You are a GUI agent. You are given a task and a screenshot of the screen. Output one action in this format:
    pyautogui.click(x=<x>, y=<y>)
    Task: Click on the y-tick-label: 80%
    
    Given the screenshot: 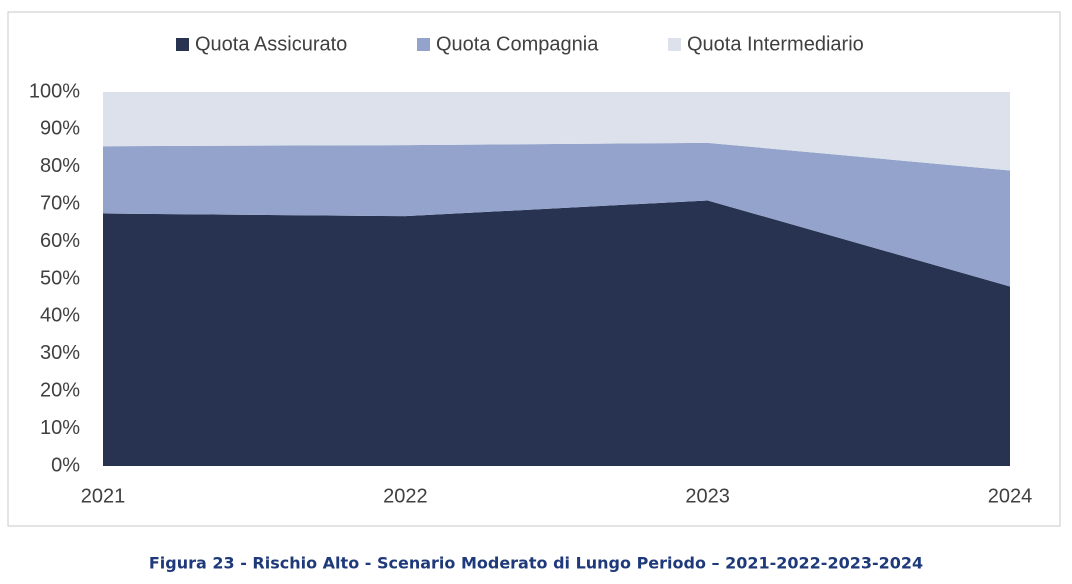 What is the action you would take?
    pyautogui.click(x=60, y=166)
    